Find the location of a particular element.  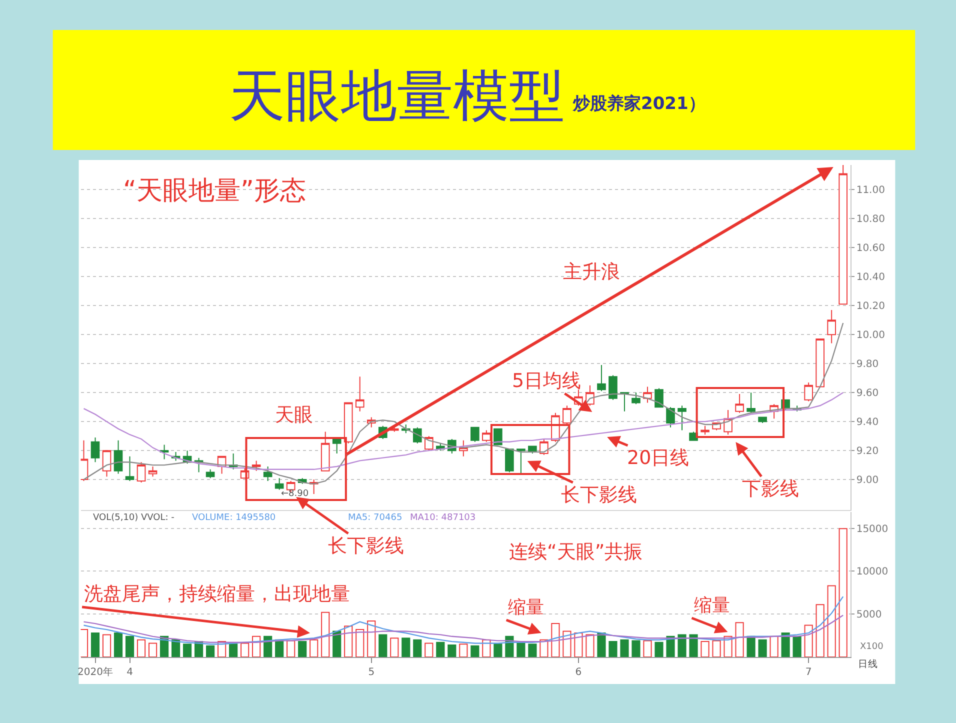

y-tick-label: 10.00 is located at coordinates (870, 336).